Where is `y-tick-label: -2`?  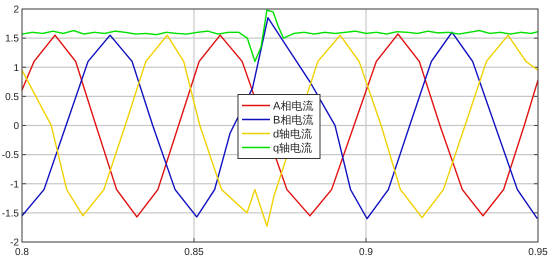
y-tick-label: -2 is located at coordinates (15, 243).